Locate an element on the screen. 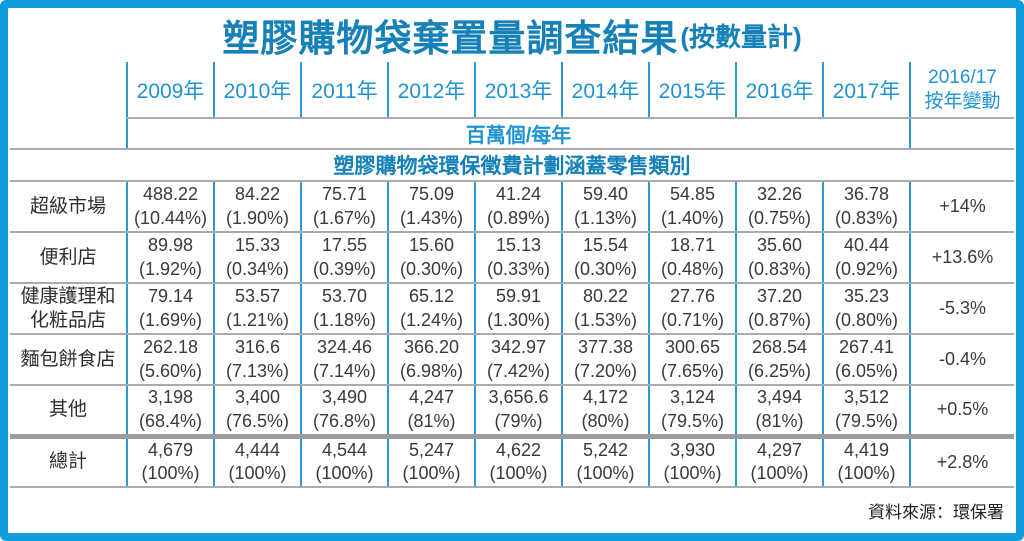  year-header: 2011年 is located at coordinates (344, 90).